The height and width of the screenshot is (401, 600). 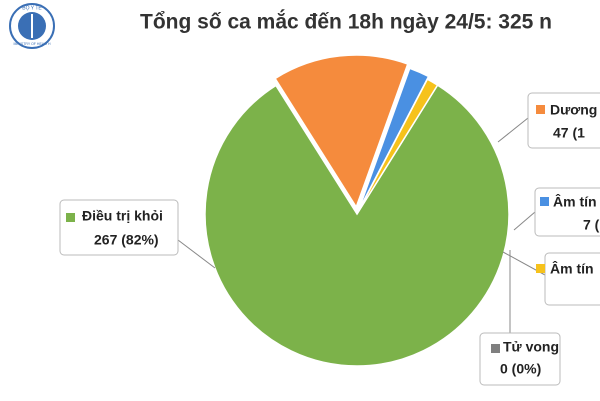 I want to click on value-label: 47 (1, so click(x=569, y=133).